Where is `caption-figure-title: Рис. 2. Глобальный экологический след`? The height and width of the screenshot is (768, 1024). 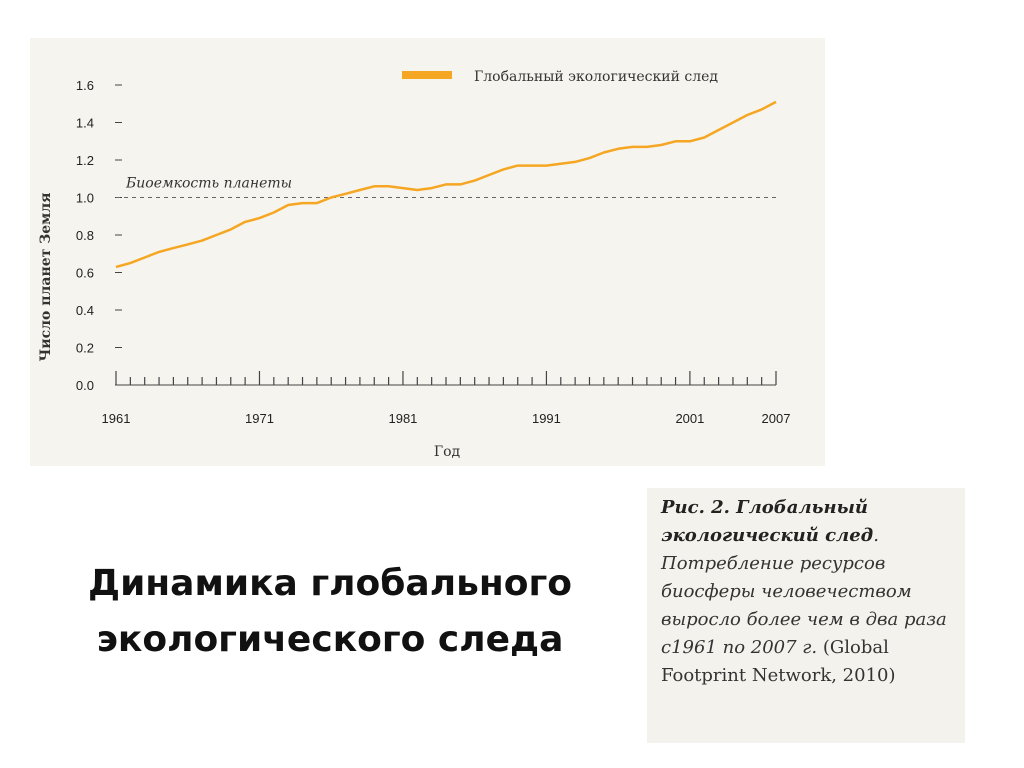 caption-figure-title: Рис. 2. Глобальный экологический след is located at coordinates (767, 521).